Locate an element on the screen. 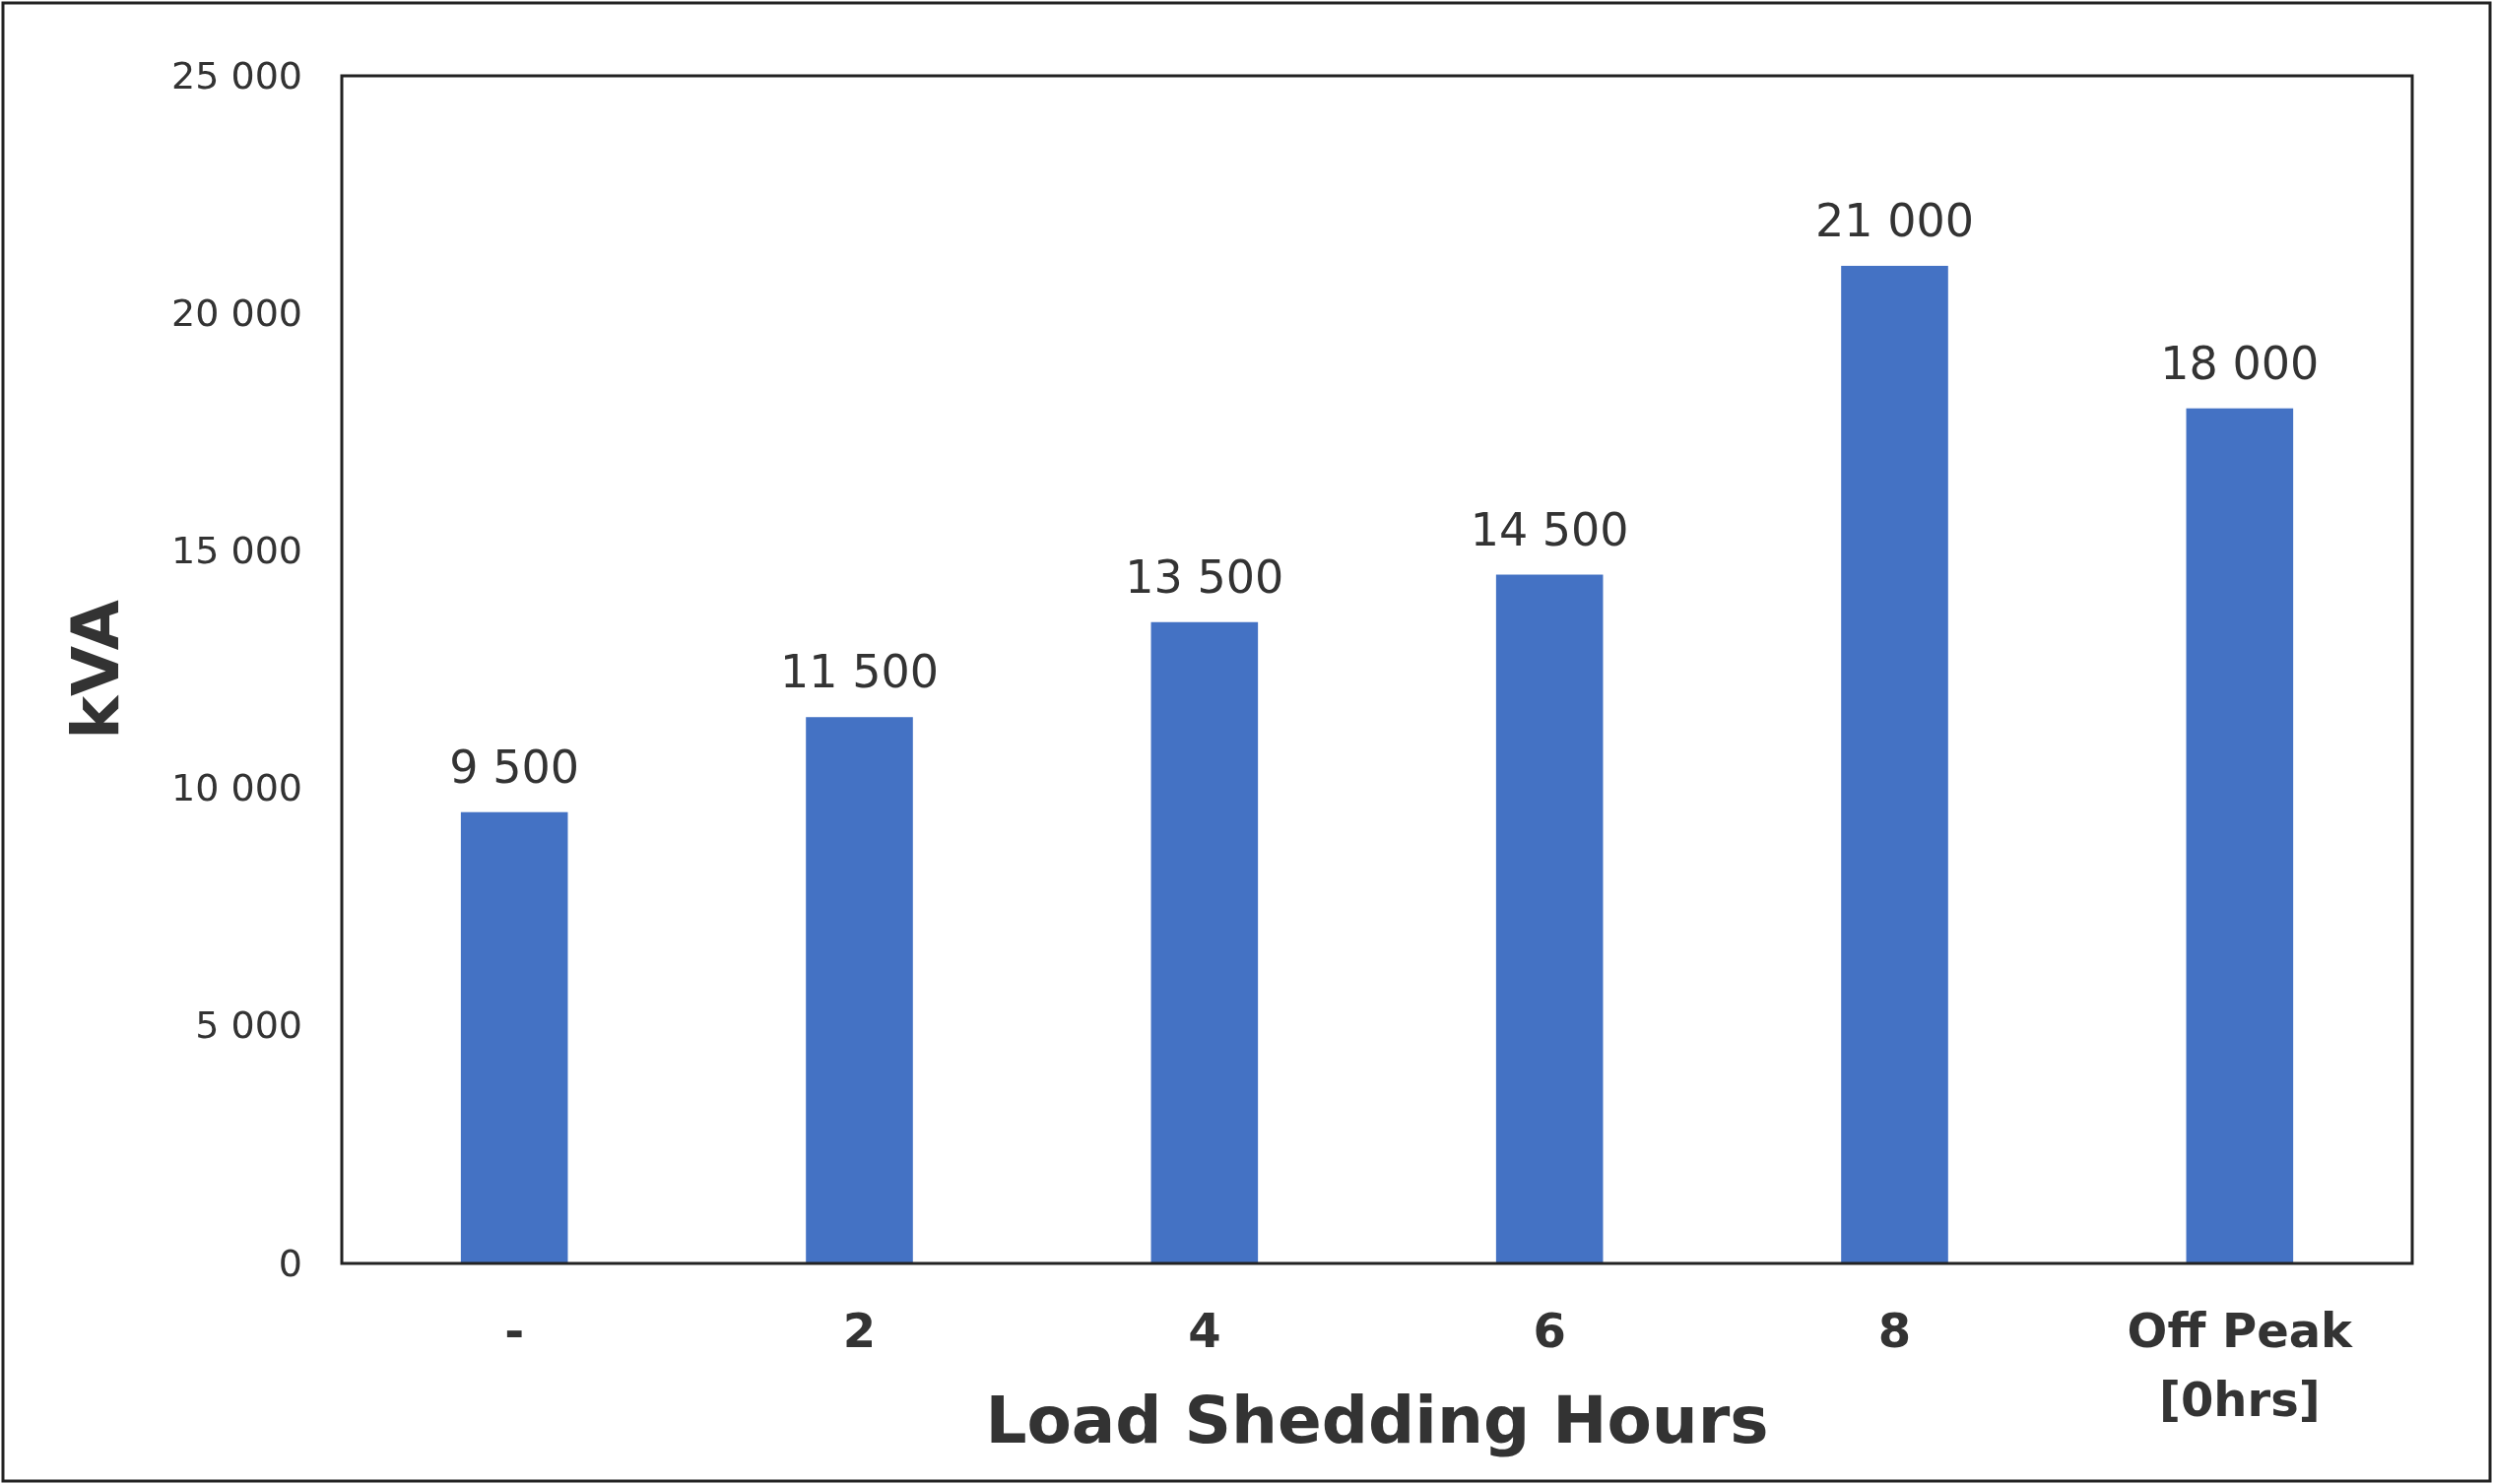 The height and width of the screenshot is (1484, 2493). x-tick-label: - is located at coordinates (514, 1330).